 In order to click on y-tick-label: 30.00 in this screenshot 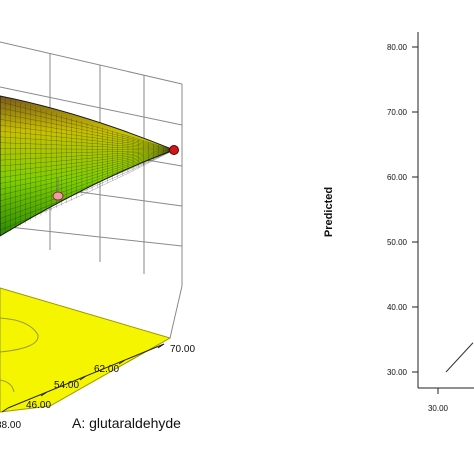, I will do `click(397, 372)`.